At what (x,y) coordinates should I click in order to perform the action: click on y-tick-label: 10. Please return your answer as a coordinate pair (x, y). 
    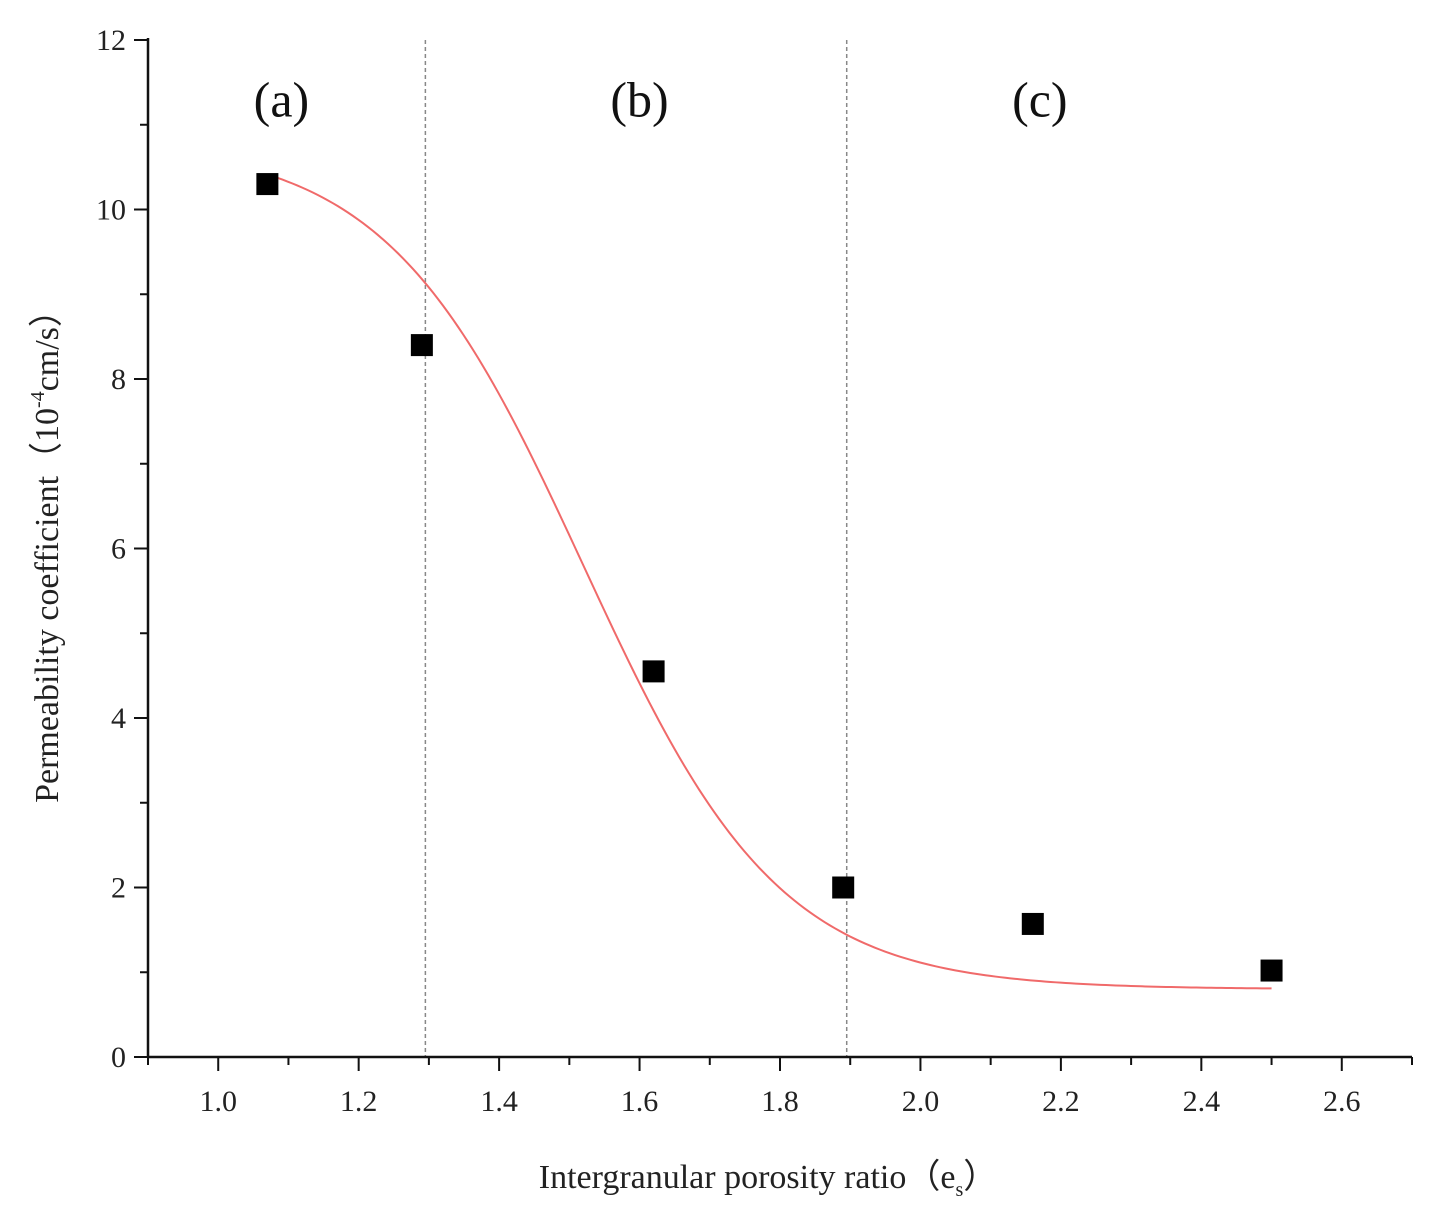
    Looking at the image, I should click on (111, 210).